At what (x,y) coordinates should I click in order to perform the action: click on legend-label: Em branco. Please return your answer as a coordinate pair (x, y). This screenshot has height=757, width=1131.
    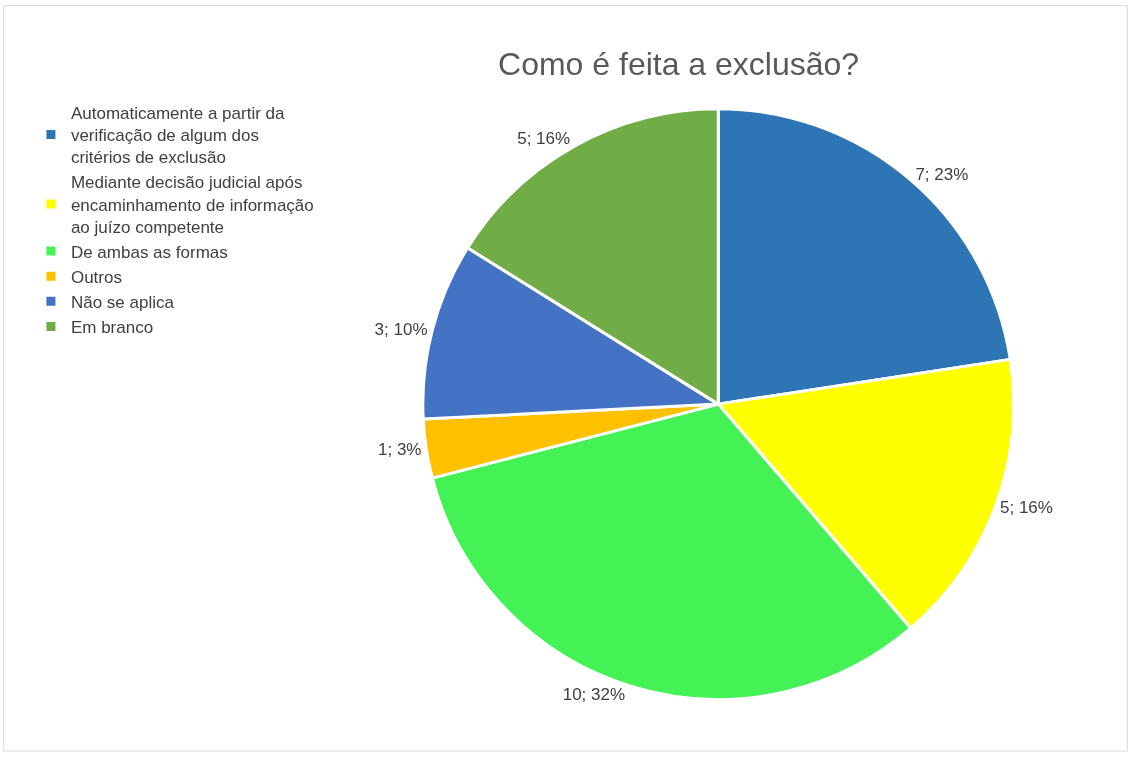
    Looking at the image, I should click on (112, 328).